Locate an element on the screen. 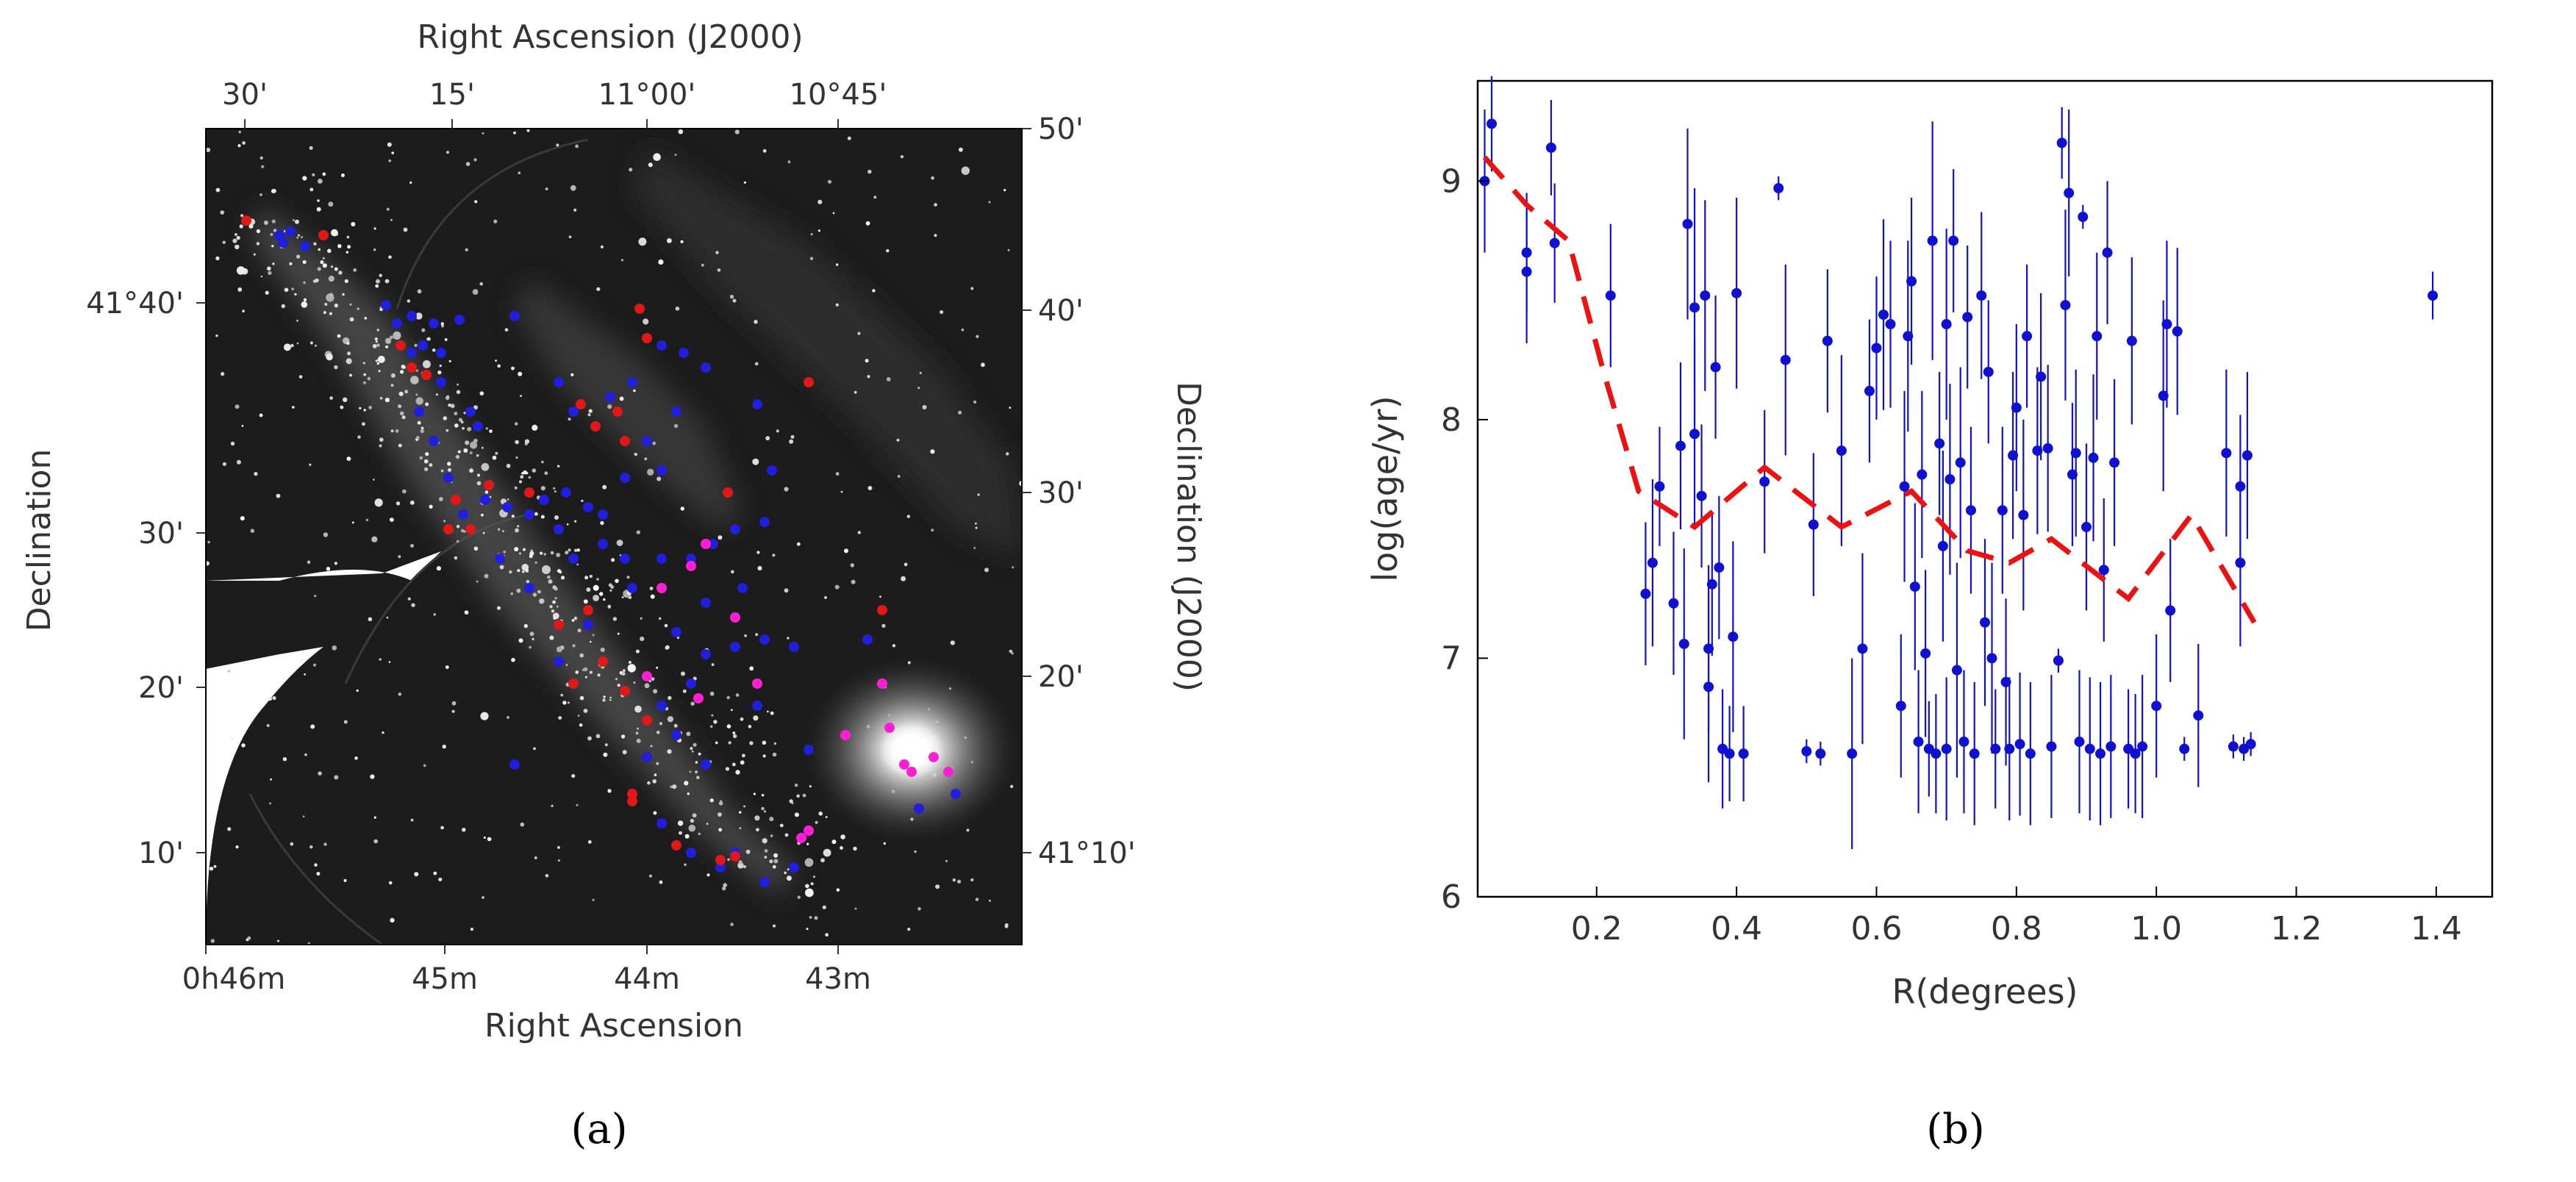 The height and width of the screenshot is (1182, 2576). top-tick-label: 30' is located at coordinates (245, 95).